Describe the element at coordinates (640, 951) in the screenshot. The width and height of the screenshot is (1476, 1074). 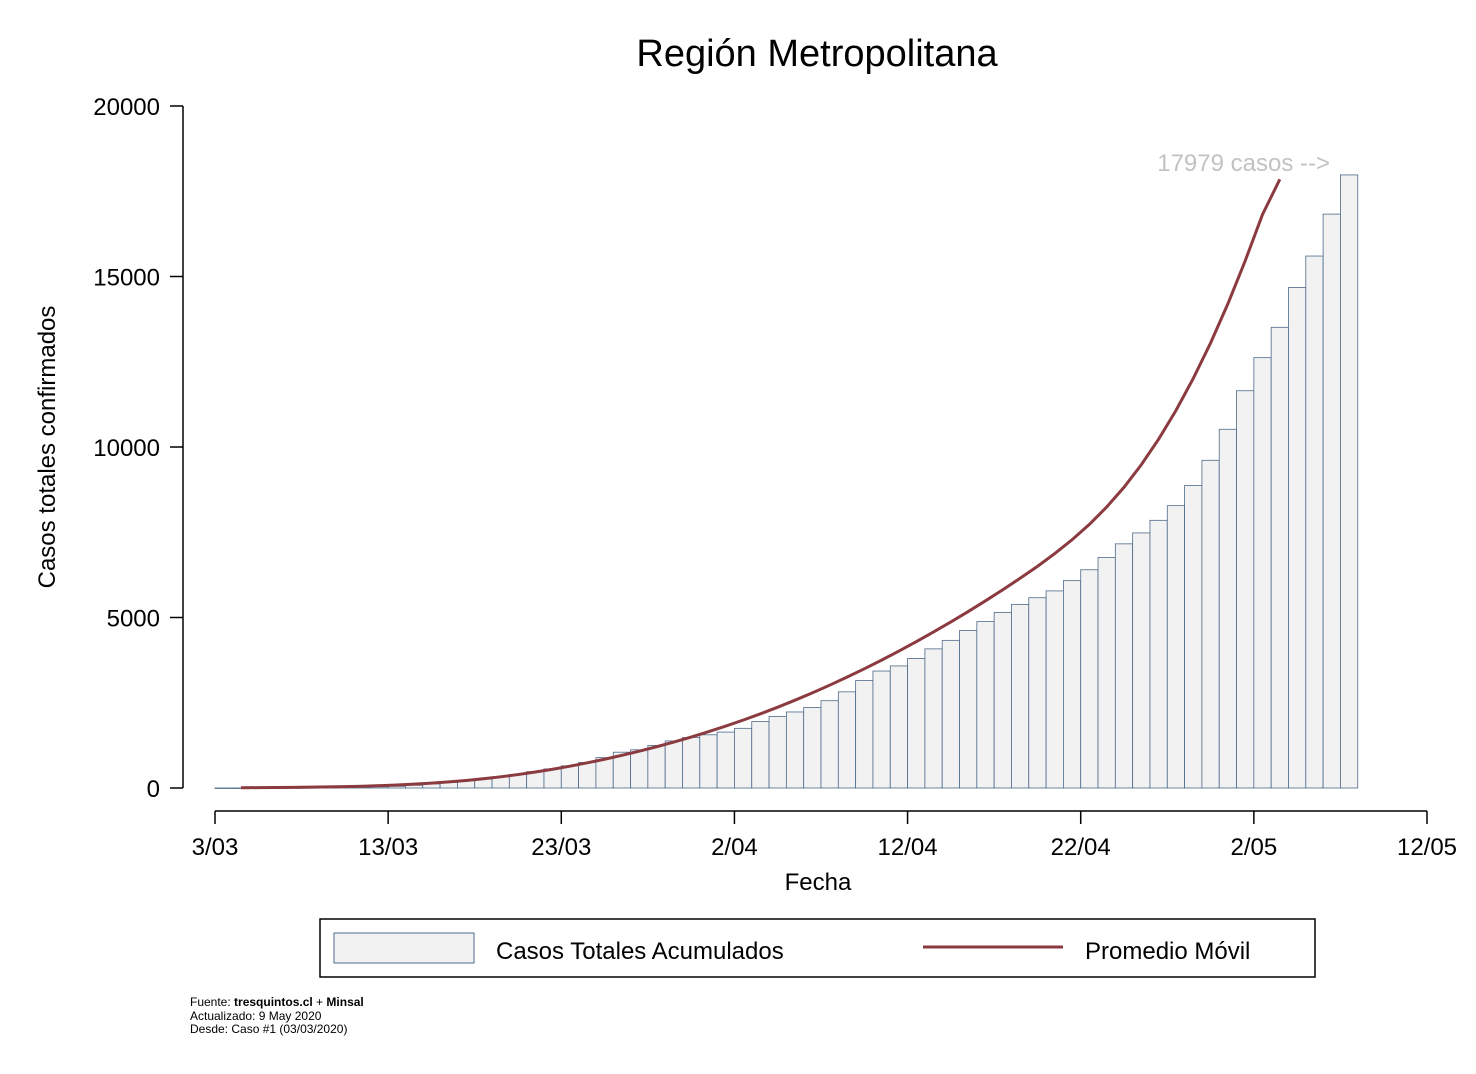
I see `legend-bar-label: Casos Totales Acumulados` at that location.